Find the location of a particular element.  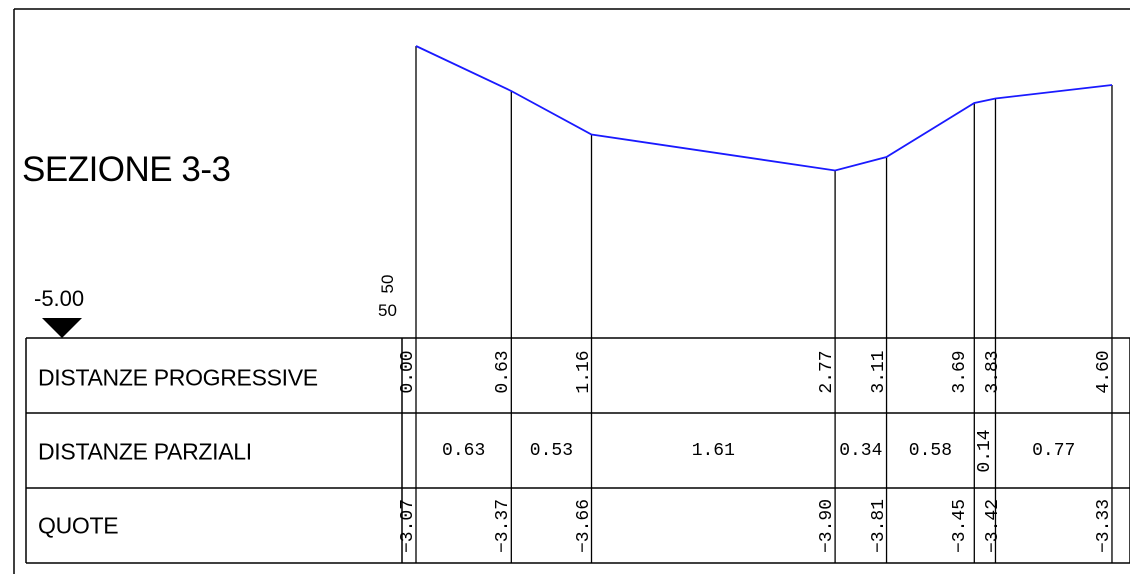

progressive-distance-value: 0.00 is located at coordinates (408, 372).